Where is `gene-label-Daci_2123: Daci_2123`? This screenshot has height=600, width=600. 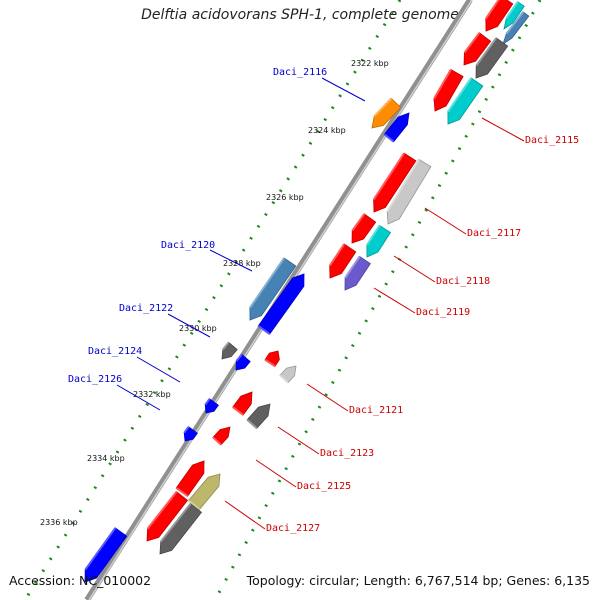
gene-label-Daci_2123: Daci_2123 is located at coordinates (347, 453).